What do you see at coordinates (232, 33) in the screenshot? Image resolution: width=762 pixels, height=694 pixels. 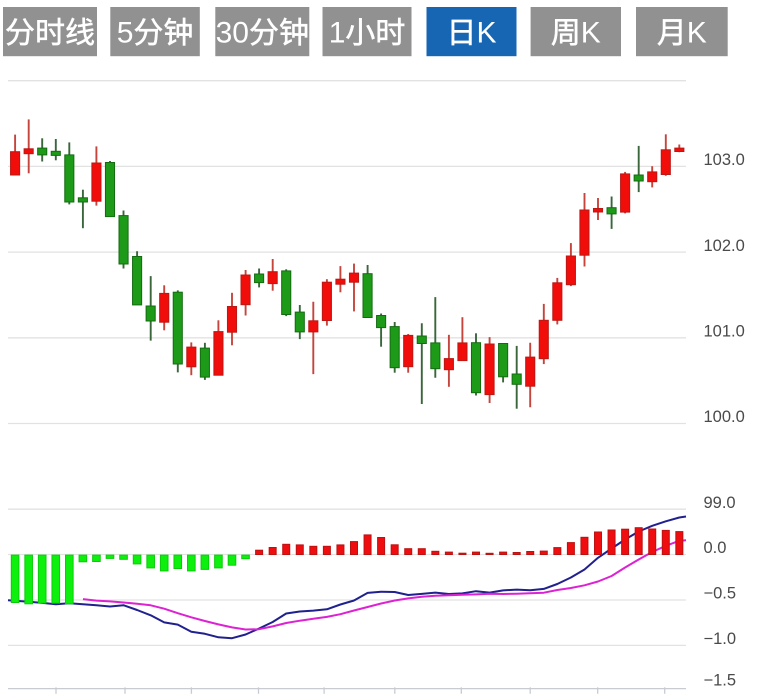 I see `svg-text: 30` at bounding box center [232, 33].